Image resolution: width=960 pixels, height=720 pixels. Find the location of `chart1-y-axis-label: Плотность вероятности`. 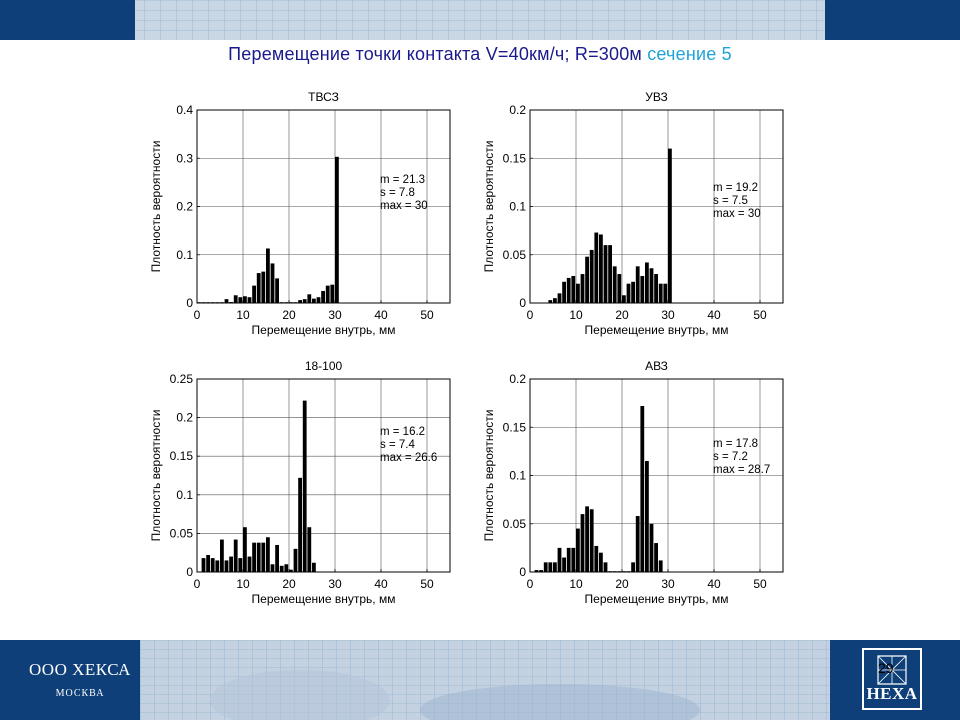

chart1-y-axis-label: Плотность вероятности is located at coordinates (156, 207).